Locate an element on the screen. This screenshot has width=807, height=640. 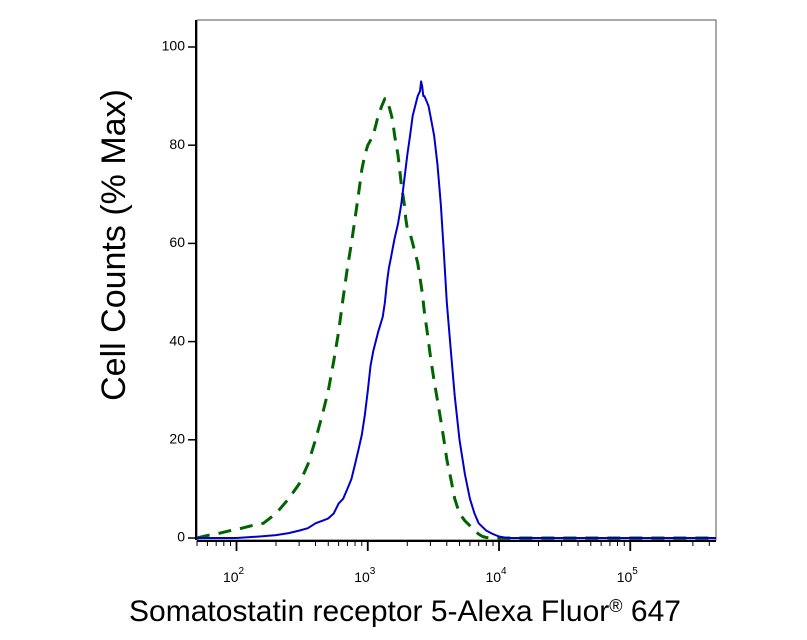
registered-mark: ® is located at coordinates (615, 606).